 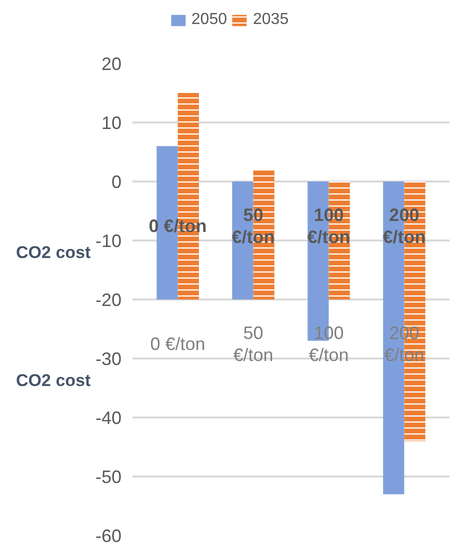 What do you see at coordinates (108, 535) in the screenshot?
I see `y-tick-label: -60` at bounding box center [108, 535].